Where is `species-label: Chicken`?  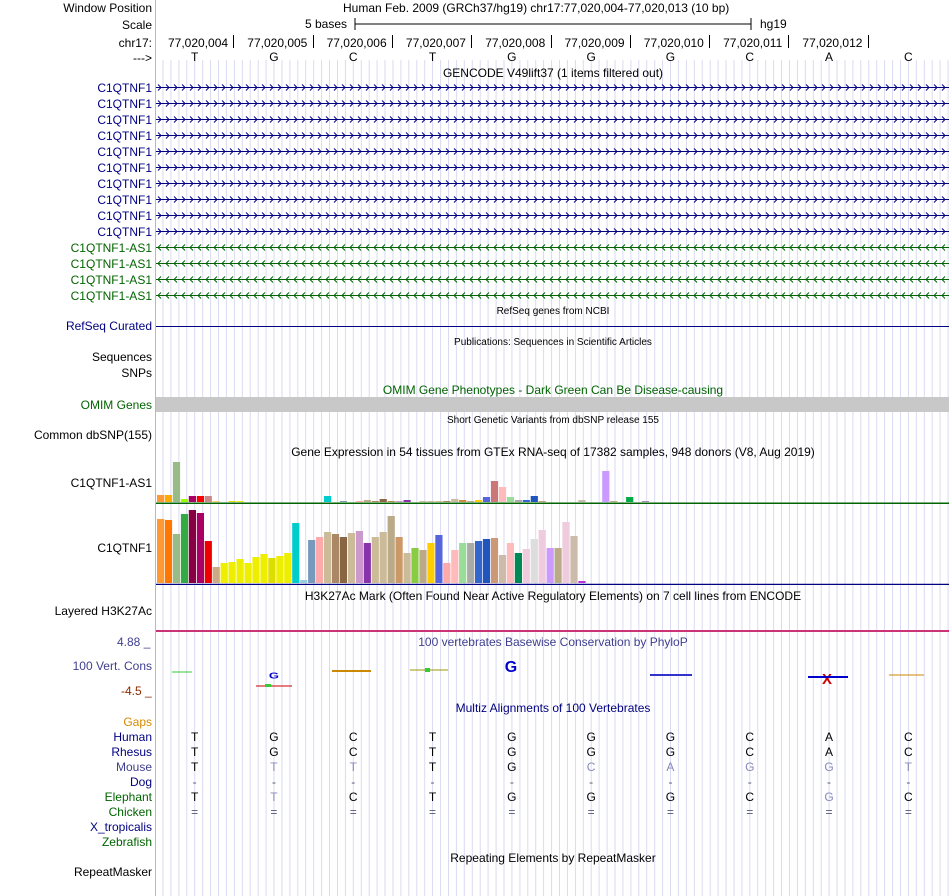
species-label: Chicken is located at coordinates (130, 812).